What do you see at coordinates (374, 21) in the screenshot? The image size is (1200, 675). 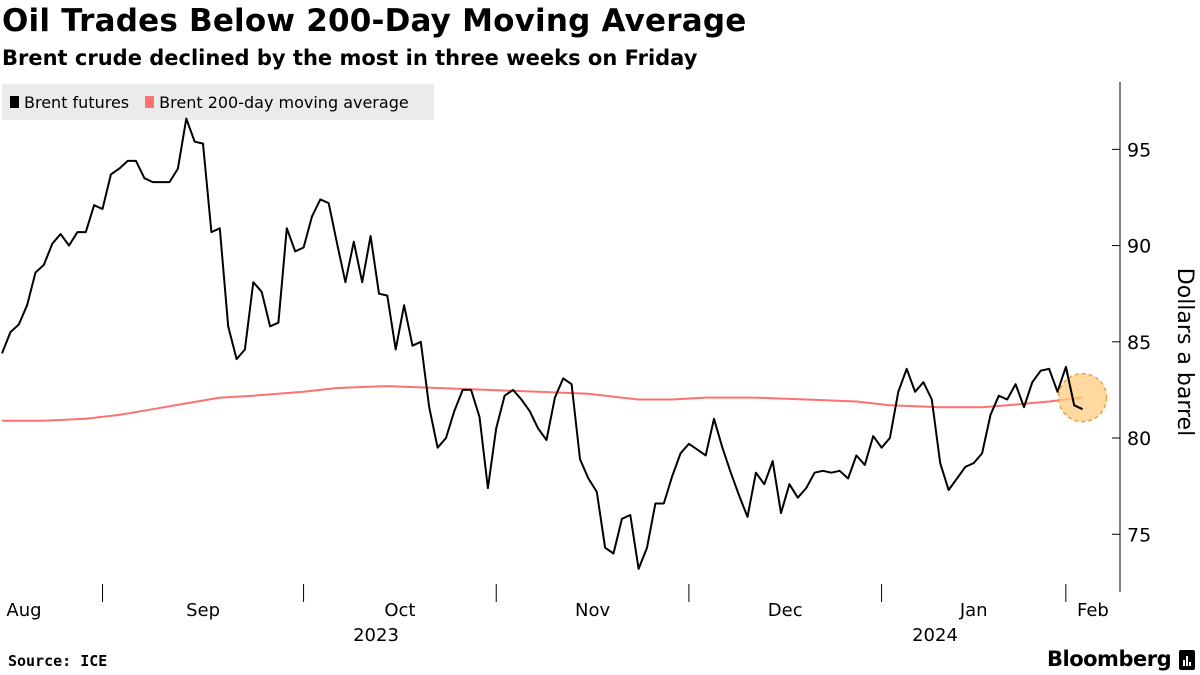 I see `chart-title: Oil Trades Below 200-Day Moving Average` at bounding box center [374, 21].